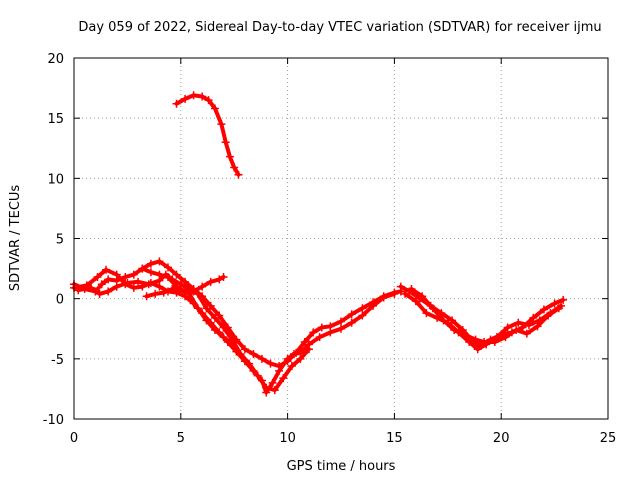  Describe the element at coordinates (287, 438) in the screenshot. I see `x-tick-label: 10` at that location.